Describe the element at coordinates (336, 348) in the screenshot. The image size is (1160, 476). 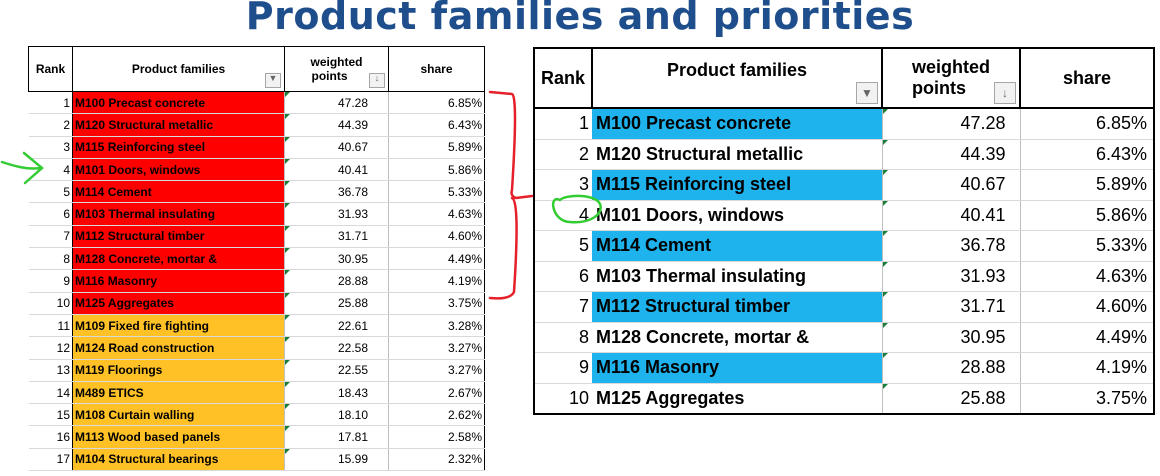
I see `points-cell: 22.58` at that location.